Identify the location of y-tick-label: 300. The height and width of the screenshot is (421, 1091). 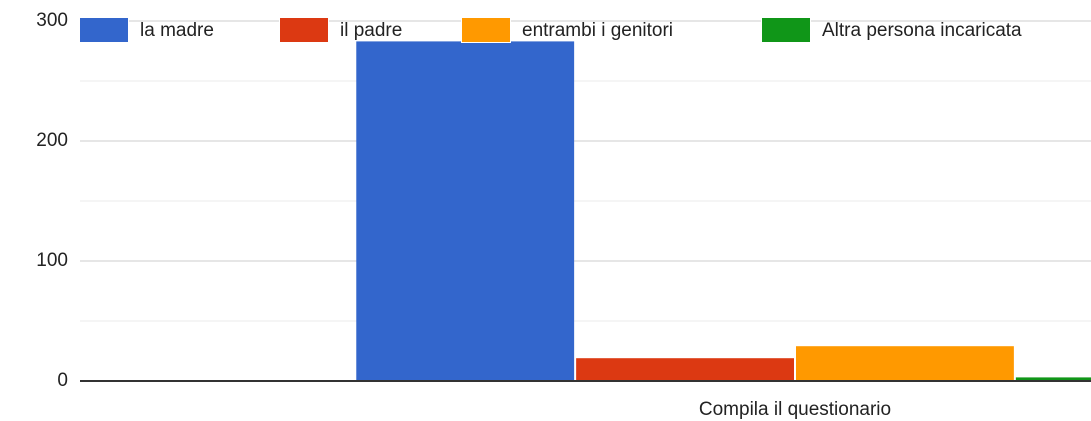
(52, 20).